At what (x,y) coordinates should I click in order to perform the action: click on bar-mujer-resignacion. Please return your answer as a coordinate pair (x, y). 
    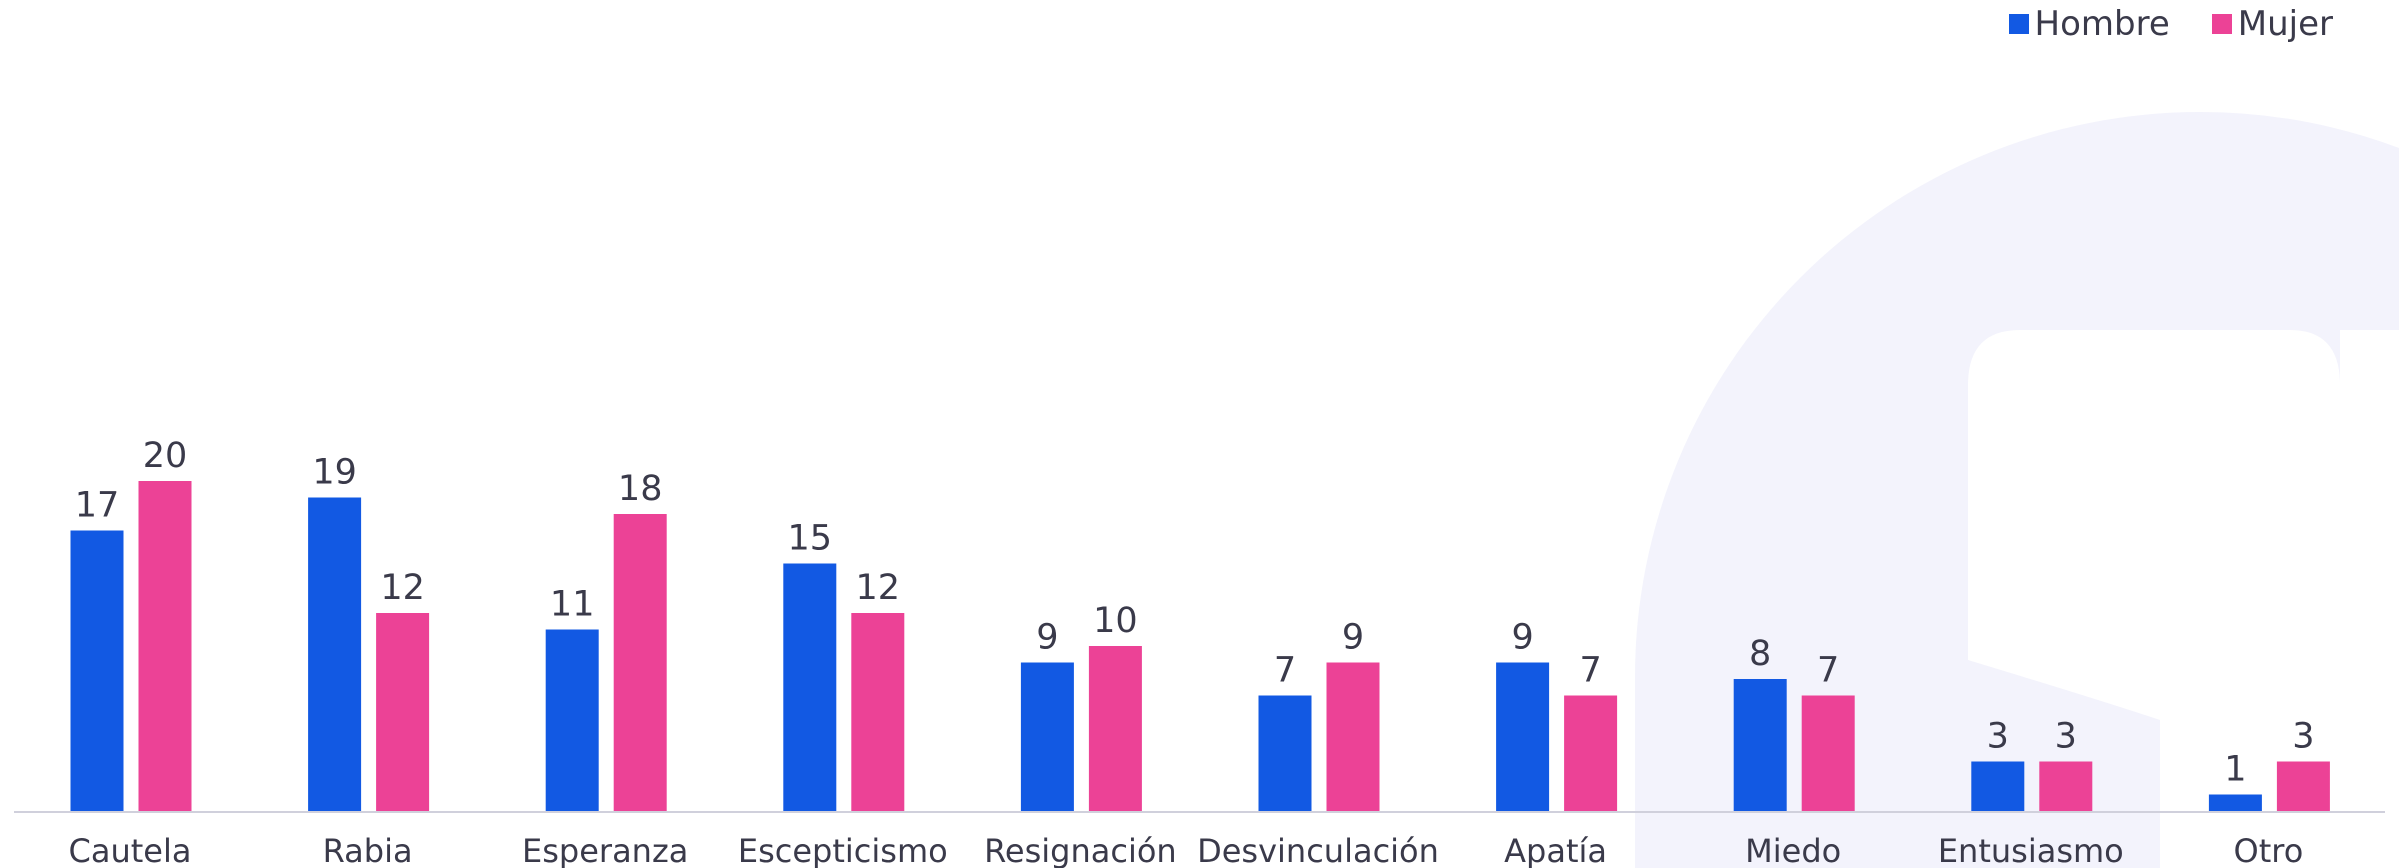
    Looking at the image, I should click on (1115, 728).